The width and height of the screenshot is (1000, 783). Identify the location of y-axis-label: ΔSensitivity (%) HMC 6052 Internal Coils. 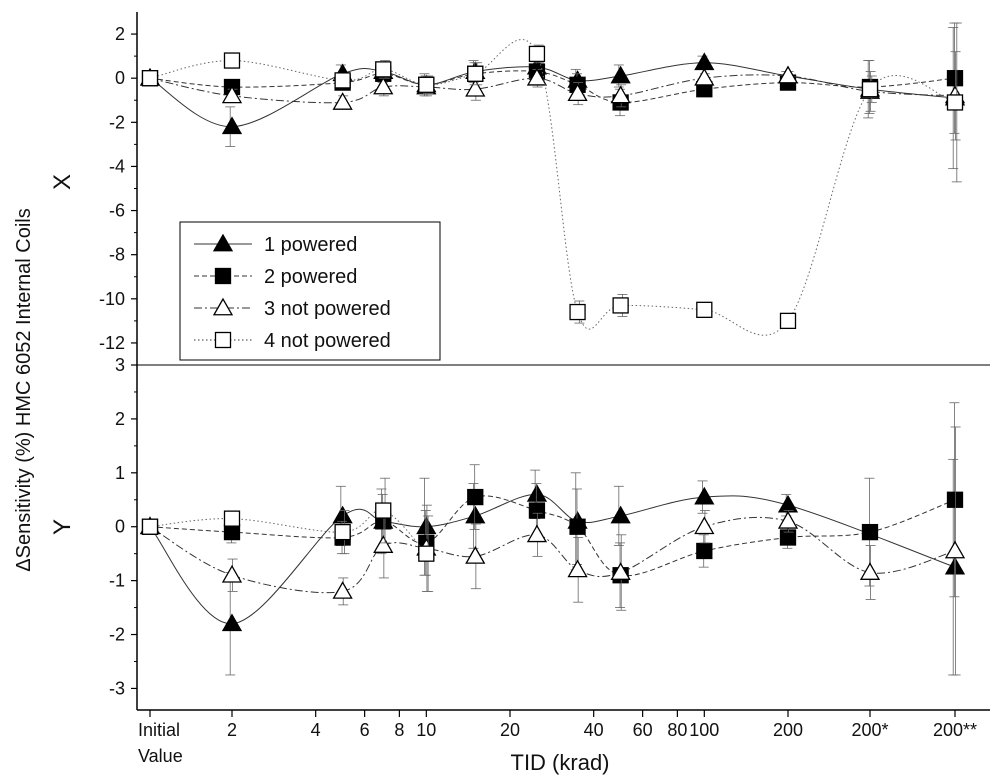
(24, 389).